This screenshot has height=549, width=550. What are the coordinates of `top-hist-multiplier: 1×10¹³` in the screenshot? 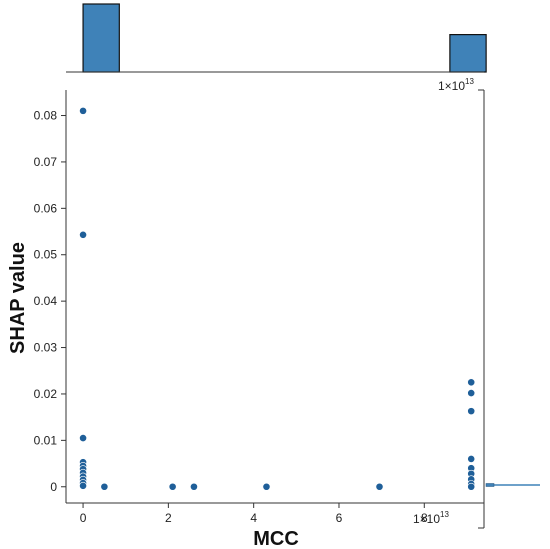 It's located at (456, 85).